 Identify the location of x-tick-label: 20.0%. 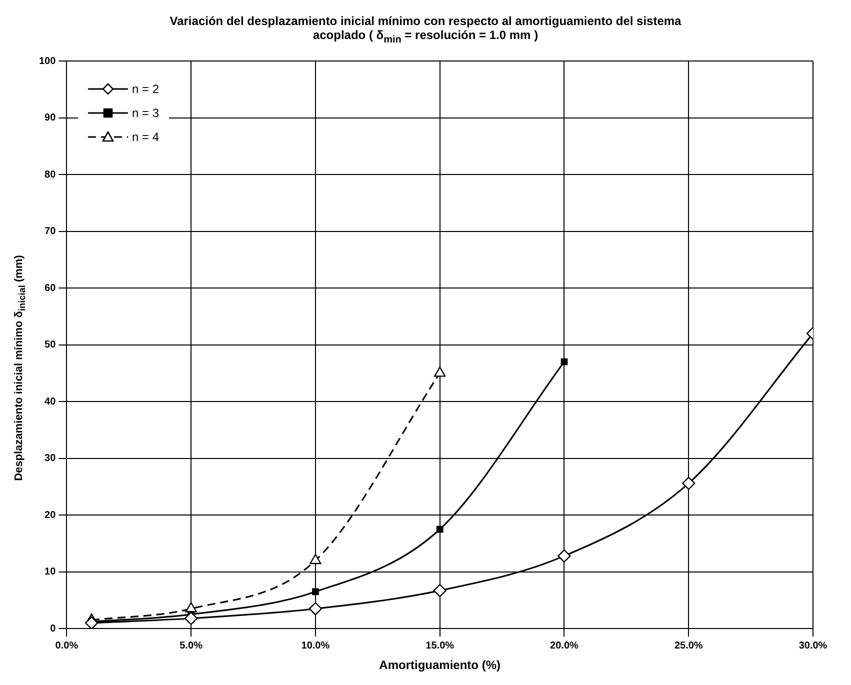
(564, 646).